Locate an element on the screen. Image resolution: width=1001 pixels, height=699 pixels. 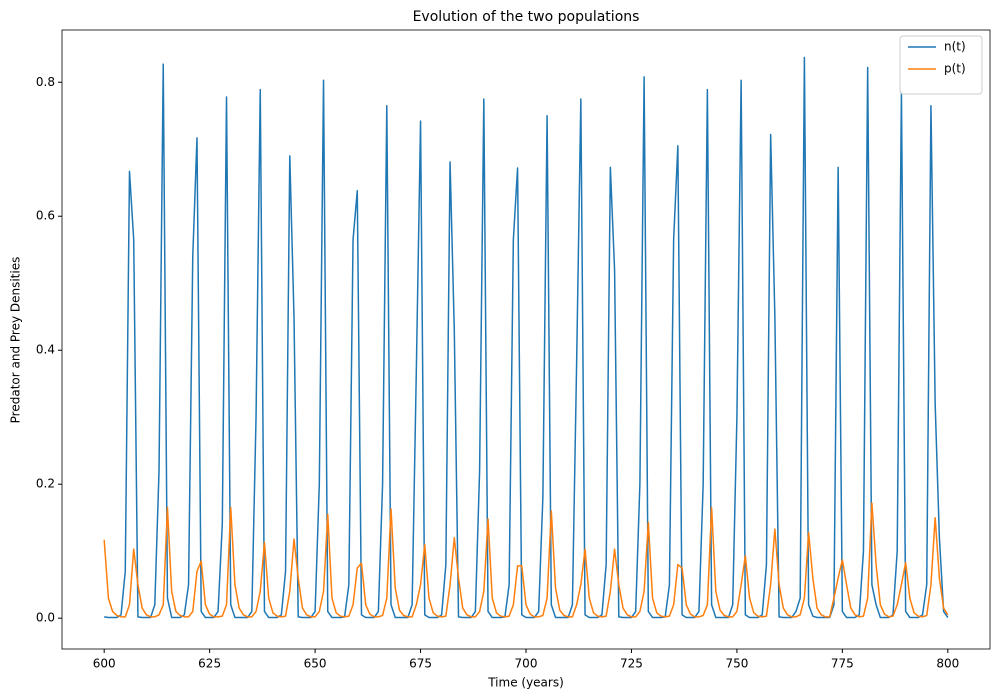
y-tick-label: 0.6 is located at coordinates (45, 216).